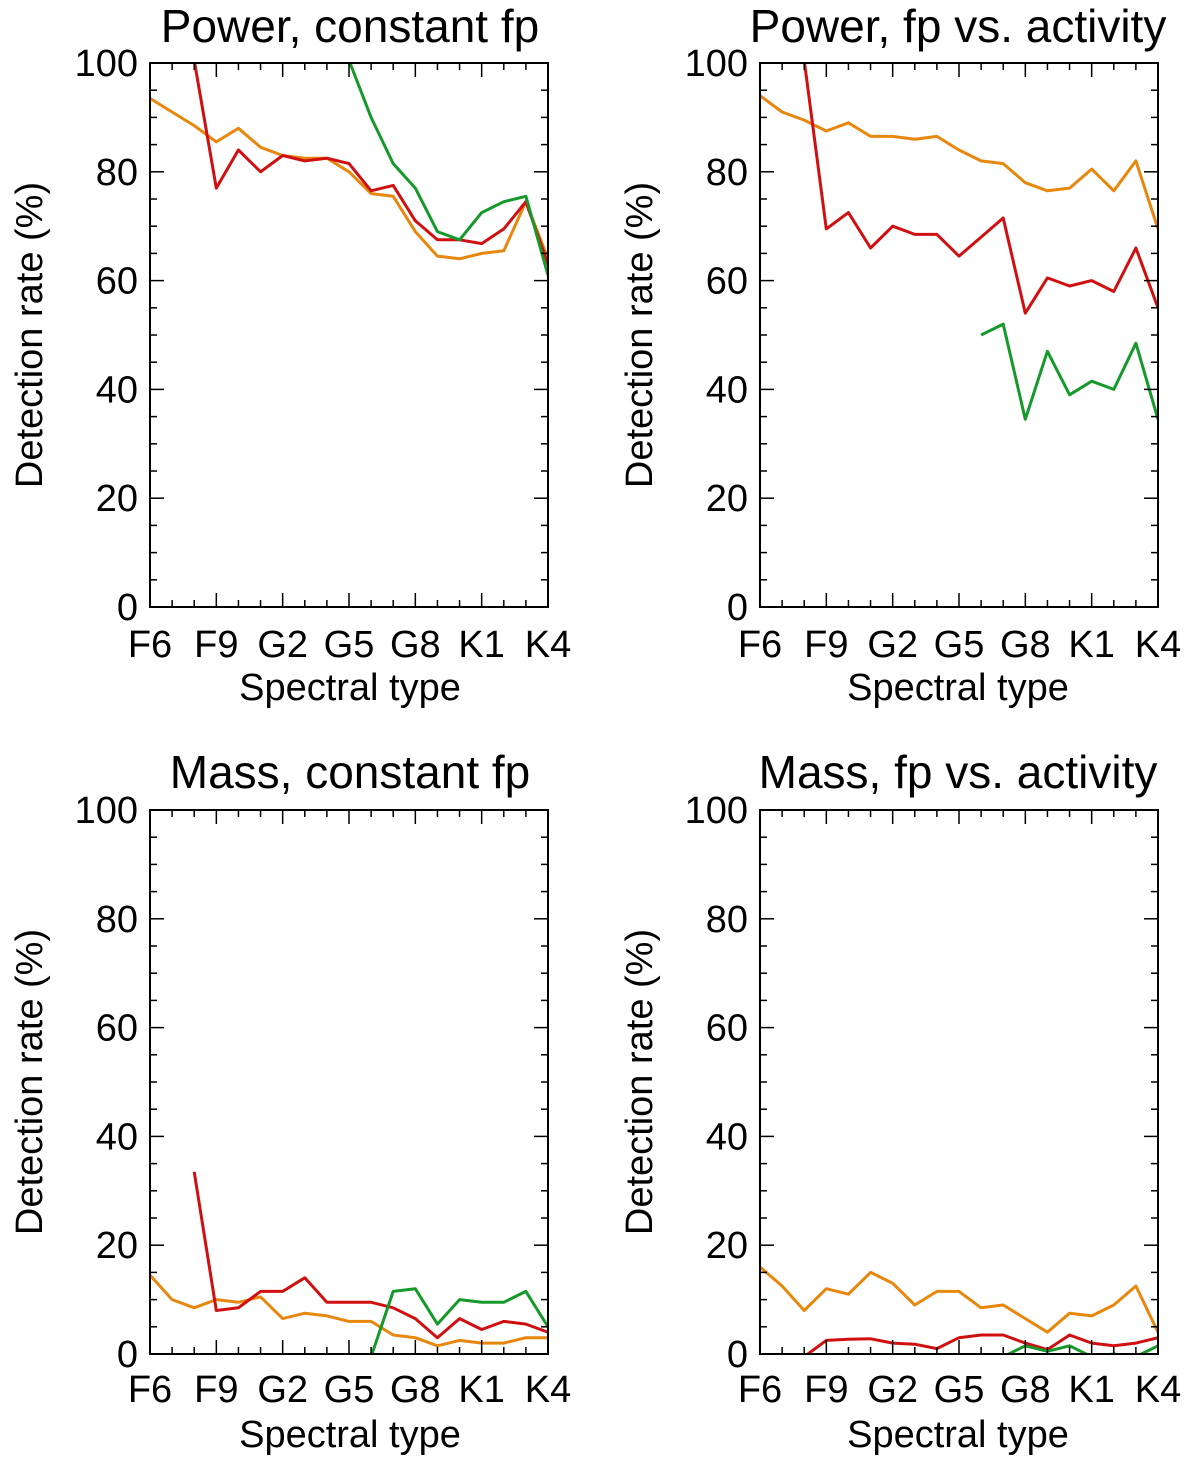  I want to click on chart-title: Power, fp vs. activity, so click(958, 26).